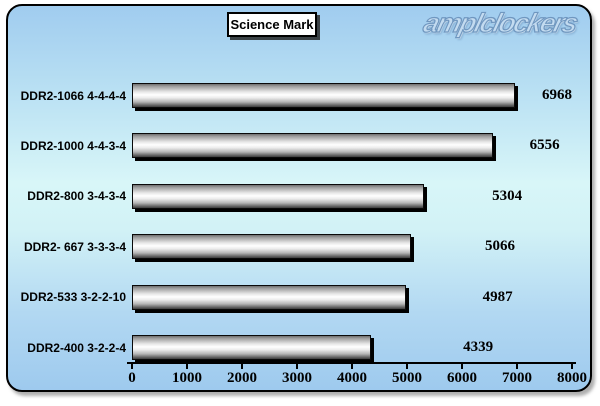 The width and height of the screenshot is (600, 406). I want to click on x-axis-tick-label: 5000, so click(407, 378).